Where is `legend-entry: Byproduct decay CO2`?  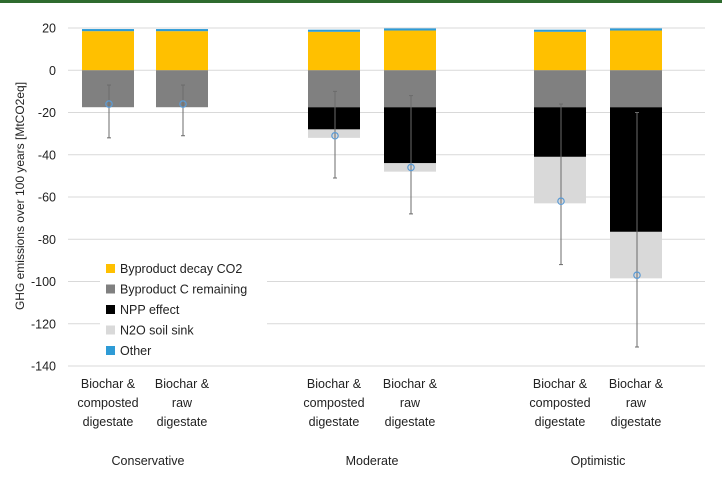 legend-entry: Byproduct decay CO2 is located at coordinates (181, 269).